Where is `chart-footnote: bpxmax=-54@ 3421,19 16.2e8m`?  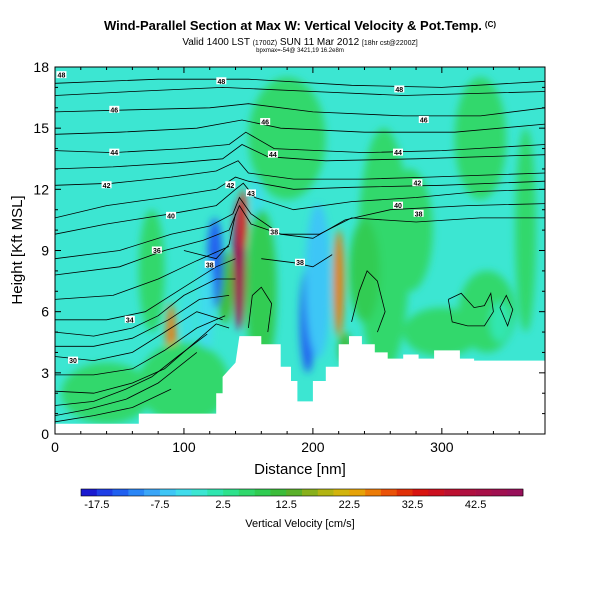
chart-footnote: bpxmax=-54@ 3421,19 16.2e8m is located at coordinates (300, 51).